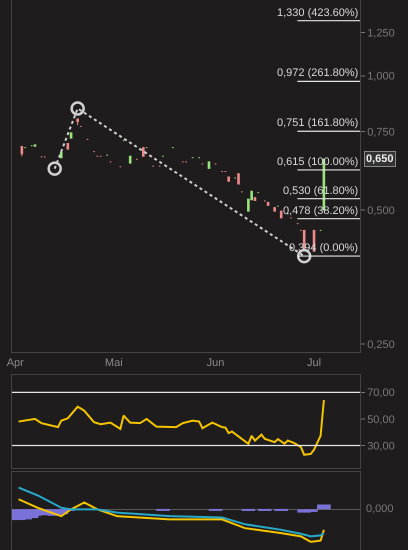  What do you see at coordinates (320, 211) in the screenshot?
I see `ref-line-label: 0,478 (38.20%)` at bounding box center [320, 211].